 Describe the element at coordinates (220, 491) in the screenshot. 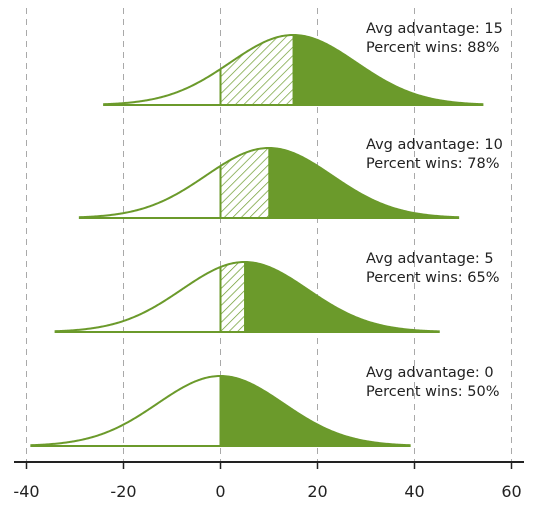

I see `x-tick-label: 0` at that location.